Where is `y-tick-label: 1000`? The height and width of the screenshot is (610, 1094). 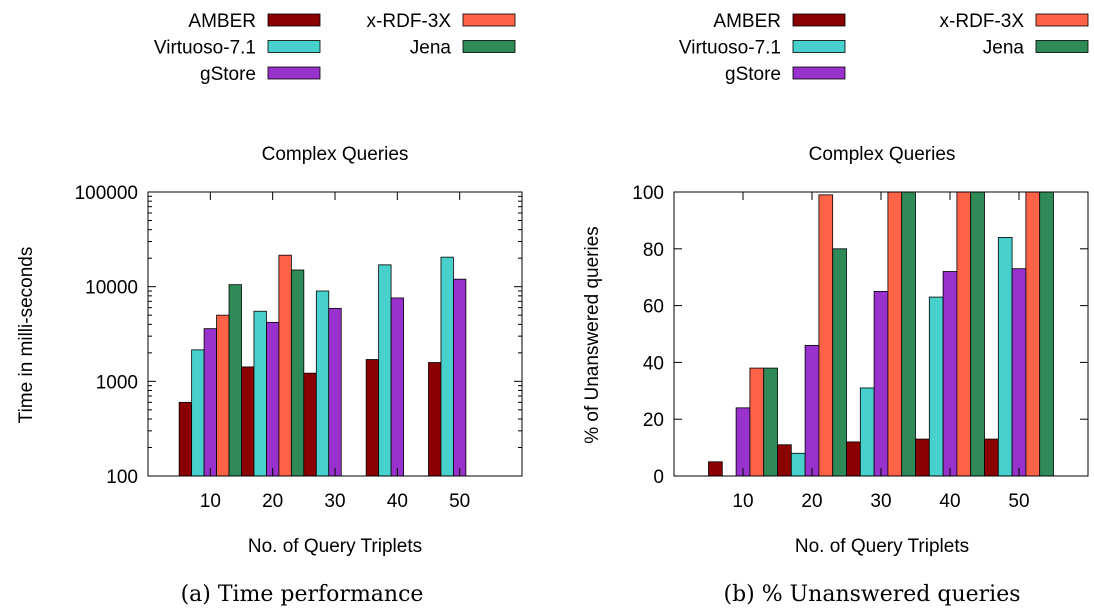 y-tick-label: 1000 is located at coordinates (117, 382).